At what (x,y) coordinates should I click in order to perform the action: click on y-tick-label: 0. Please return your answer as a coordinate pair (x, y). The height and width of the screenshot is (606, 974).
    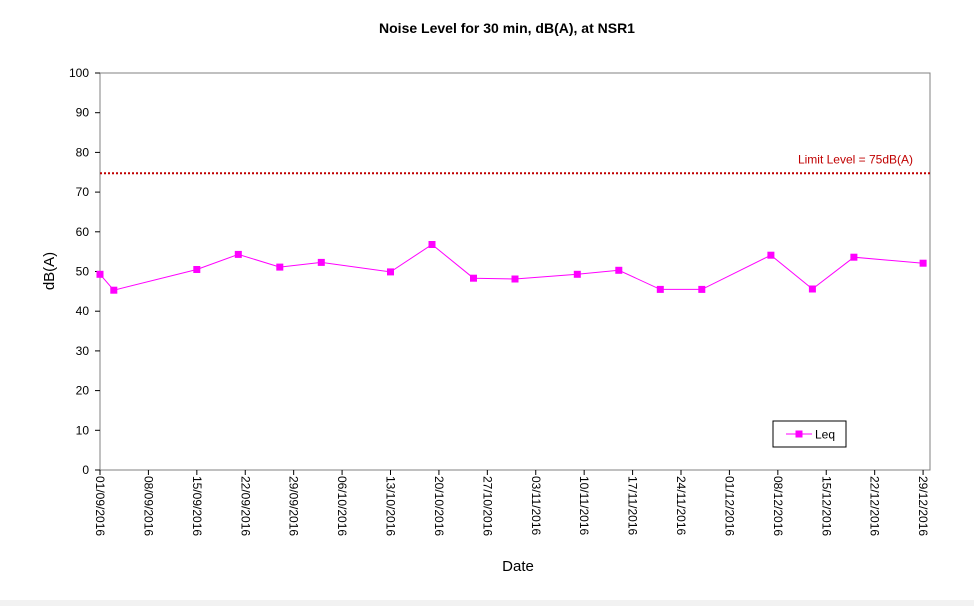
    Looking at the image, I should click on (85, 470).